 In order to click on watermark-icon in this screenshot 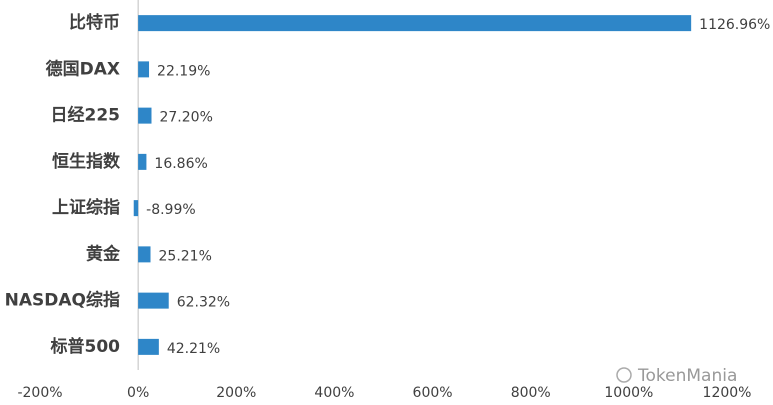, I will do `click(624, 375)`.